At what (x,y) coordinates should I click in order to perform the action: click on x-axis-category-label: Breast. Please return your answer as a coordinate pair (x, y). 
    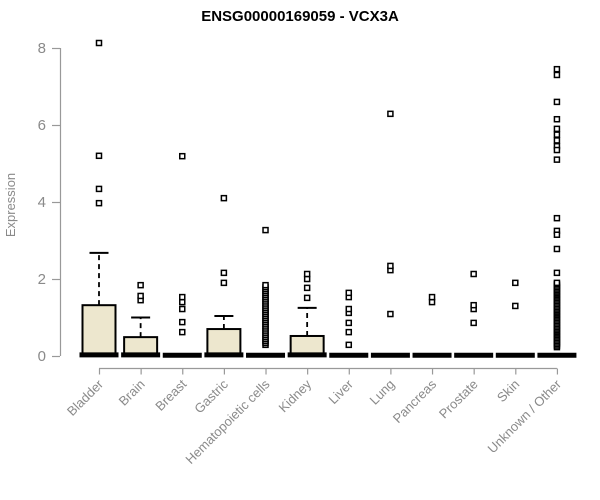
    Looking at the image, I should click on (170, 394).